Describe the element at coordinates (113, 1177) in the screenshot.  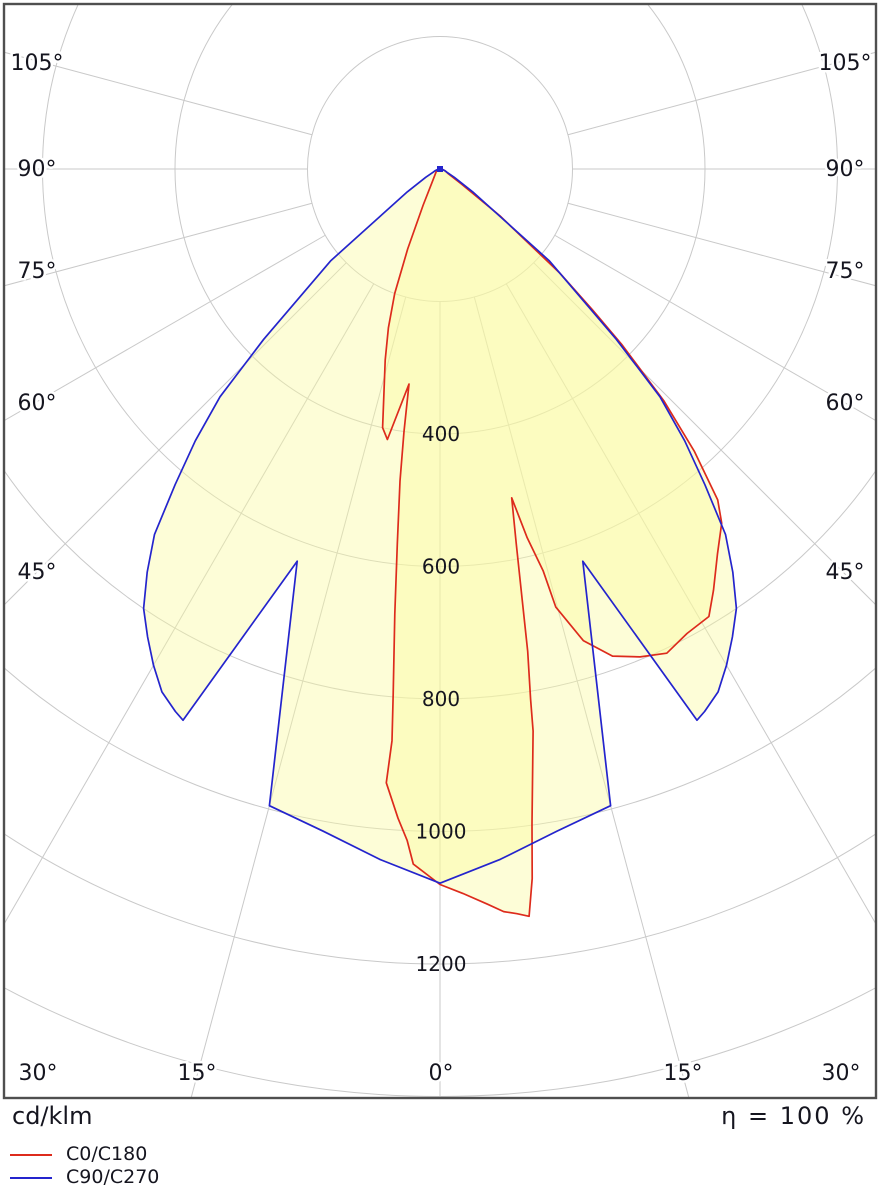
I see `legend-label-c90-c270: C90/C270` at that location.